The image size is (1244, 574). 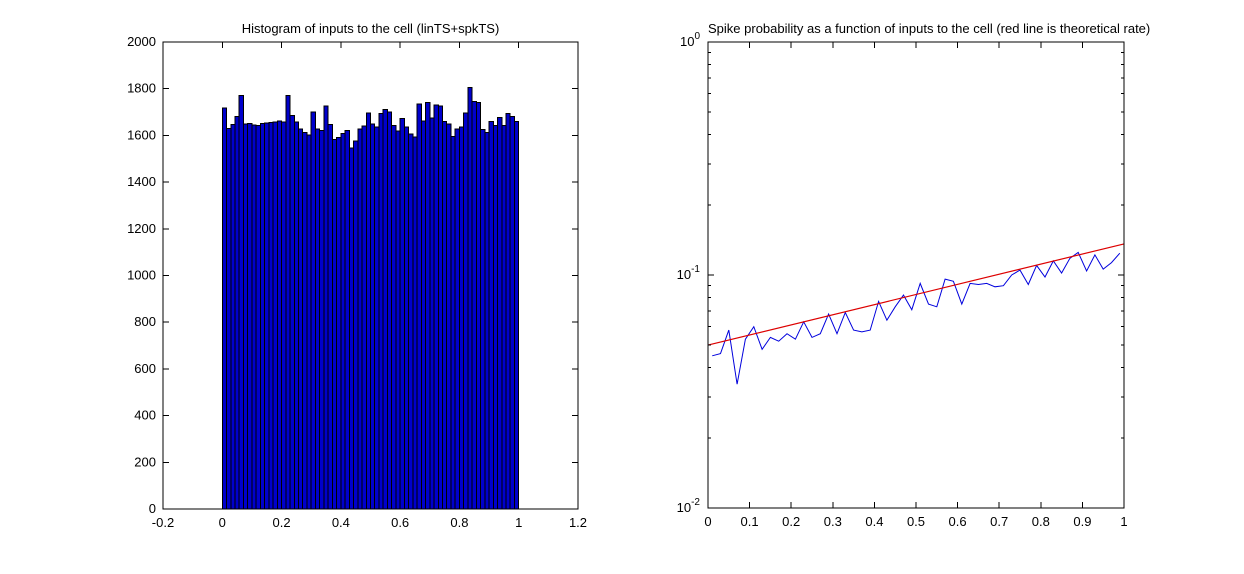 I want to click on x-tick-label: -0.2, so click(x=163, y=522).